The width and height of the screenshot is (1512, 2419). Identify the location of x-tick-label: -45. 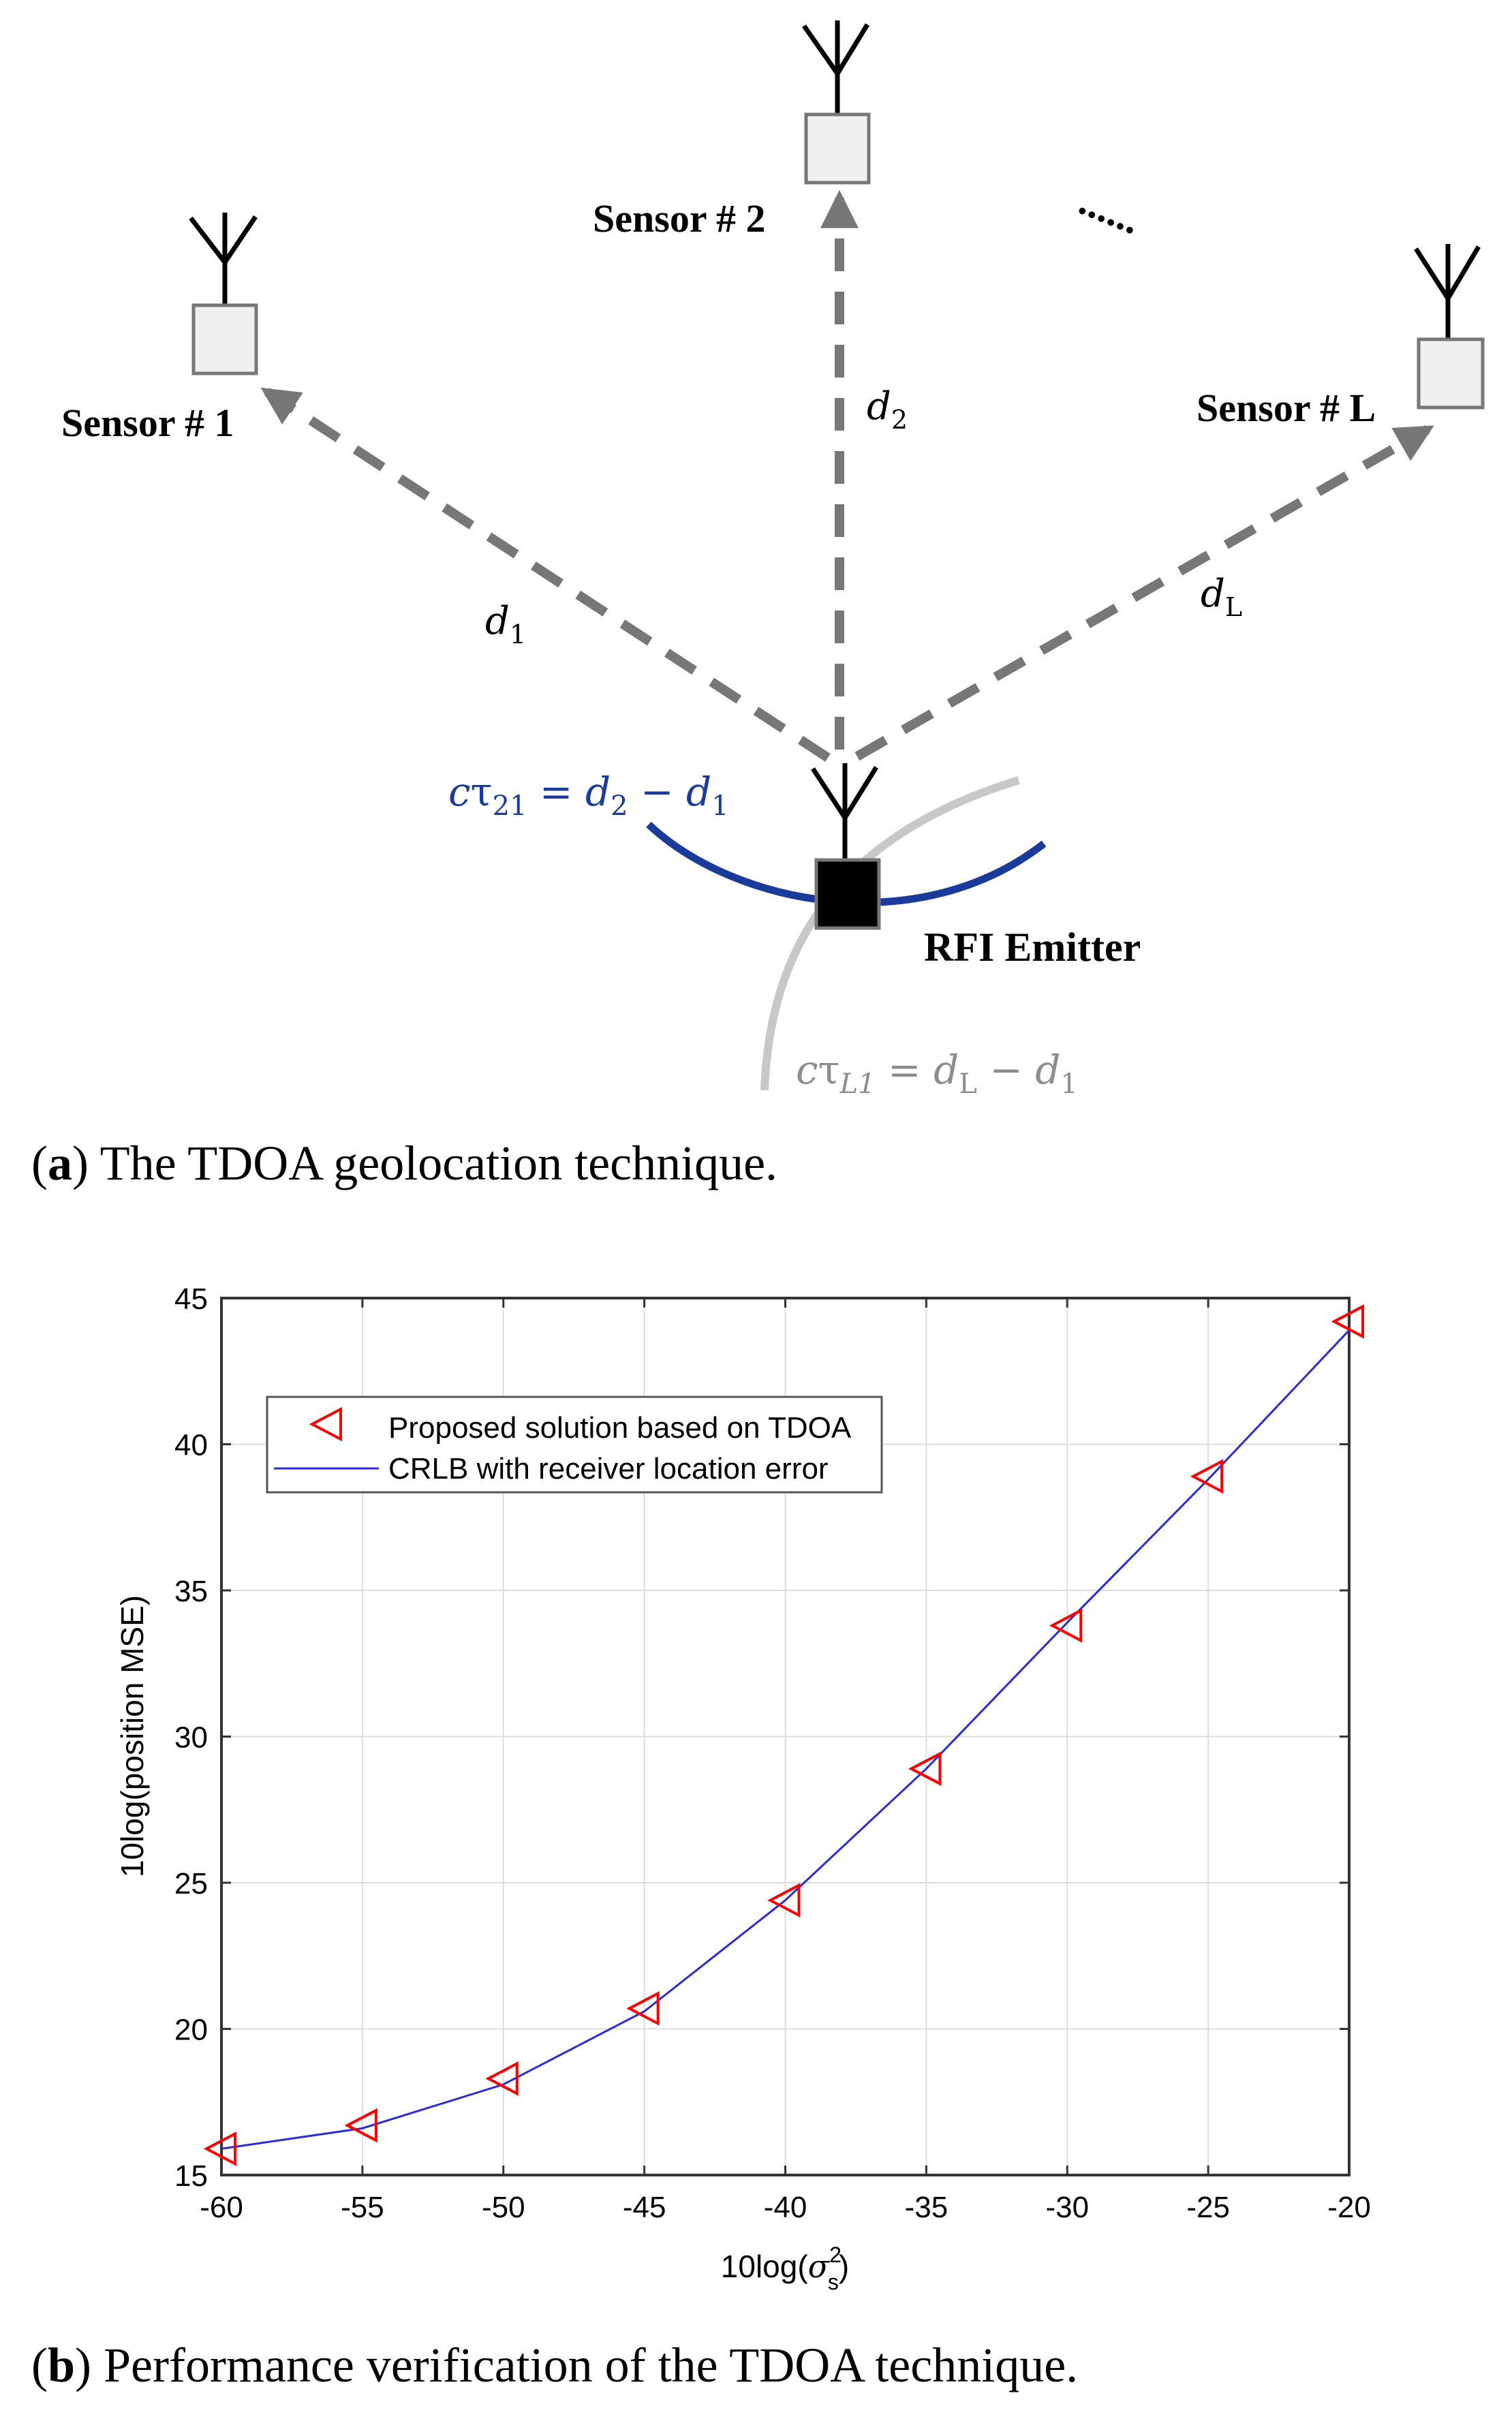
(644, 2207).